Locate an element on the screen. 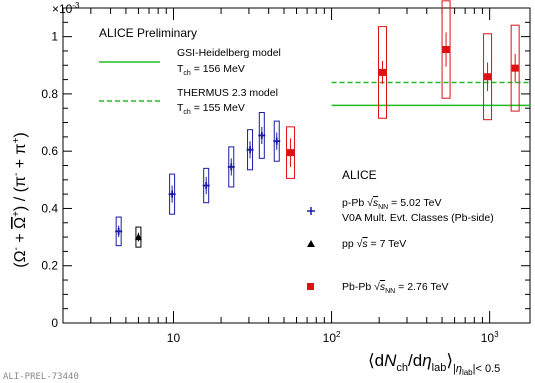  model-lines-layer is located at coordinates (430, 94).